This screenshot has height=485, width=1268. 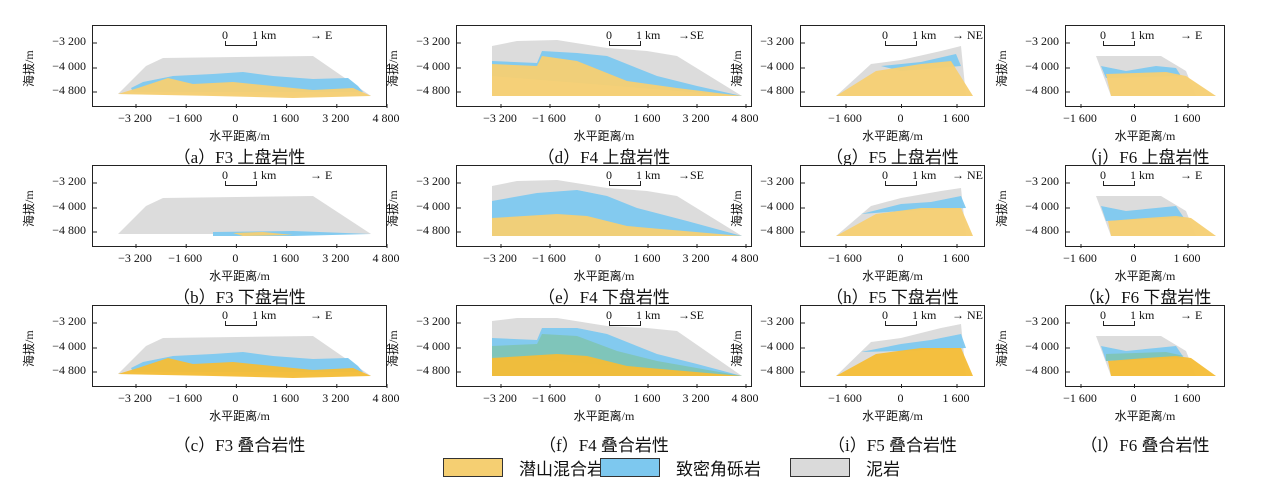 I want to click on legend-label: 泥岩, so click(x=883, y=469).